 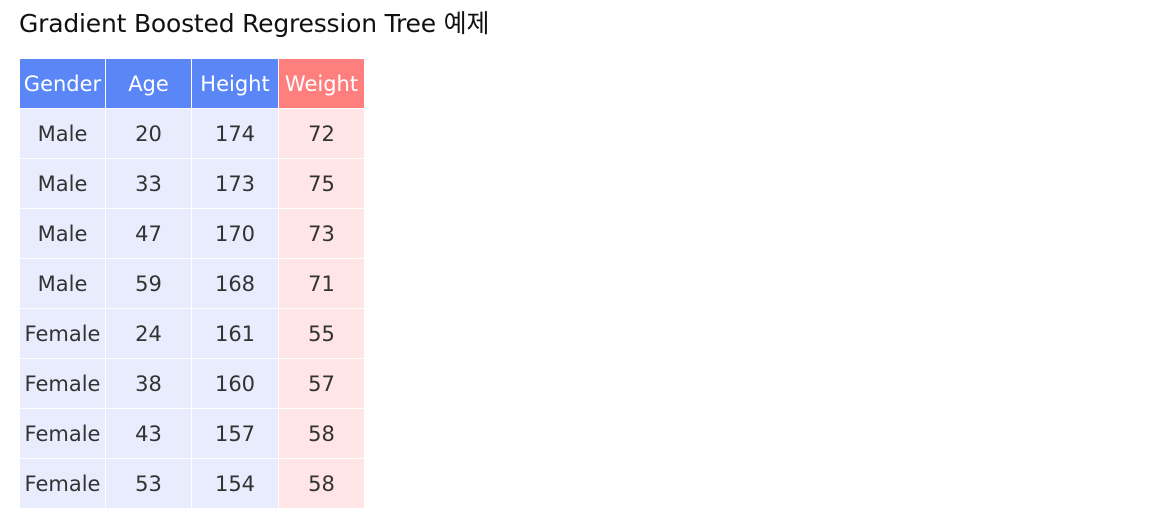 I want to click on table-row: Male 20 174 72, so click(x=192, y=133).